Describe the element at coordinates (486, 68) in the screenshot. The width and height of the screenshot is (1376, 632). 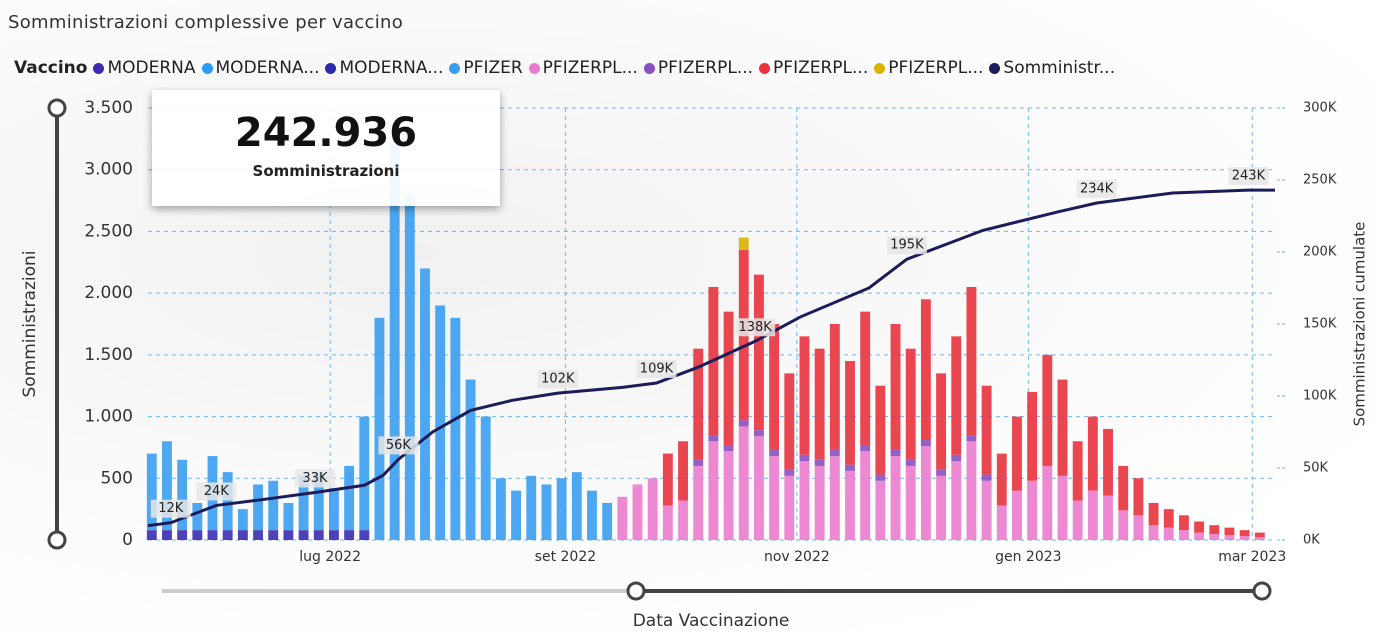
I see `legend-item: PFIZER` at that location.